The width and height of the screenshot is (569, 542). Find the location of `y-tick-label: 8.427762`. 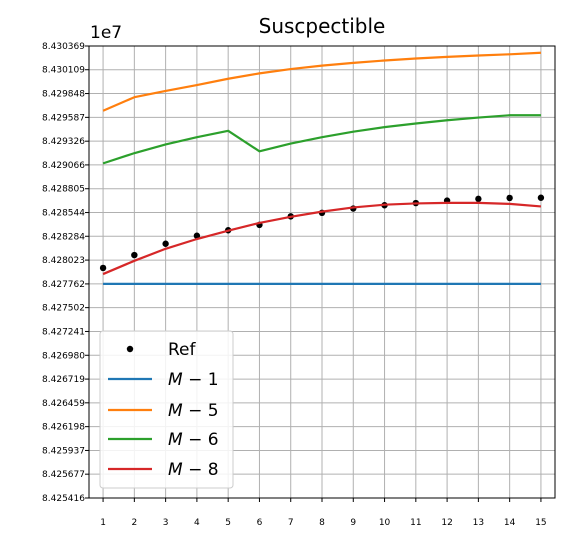

y-tick-label: 8.427762 is located at coordinates (63, 285).